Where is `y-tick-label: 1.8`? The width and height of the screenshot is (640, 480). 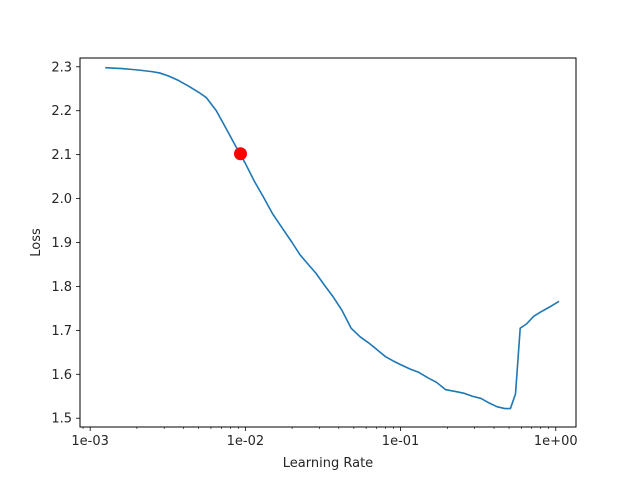 y-tick-label: 1.8 is located at coordinates (61, 287).